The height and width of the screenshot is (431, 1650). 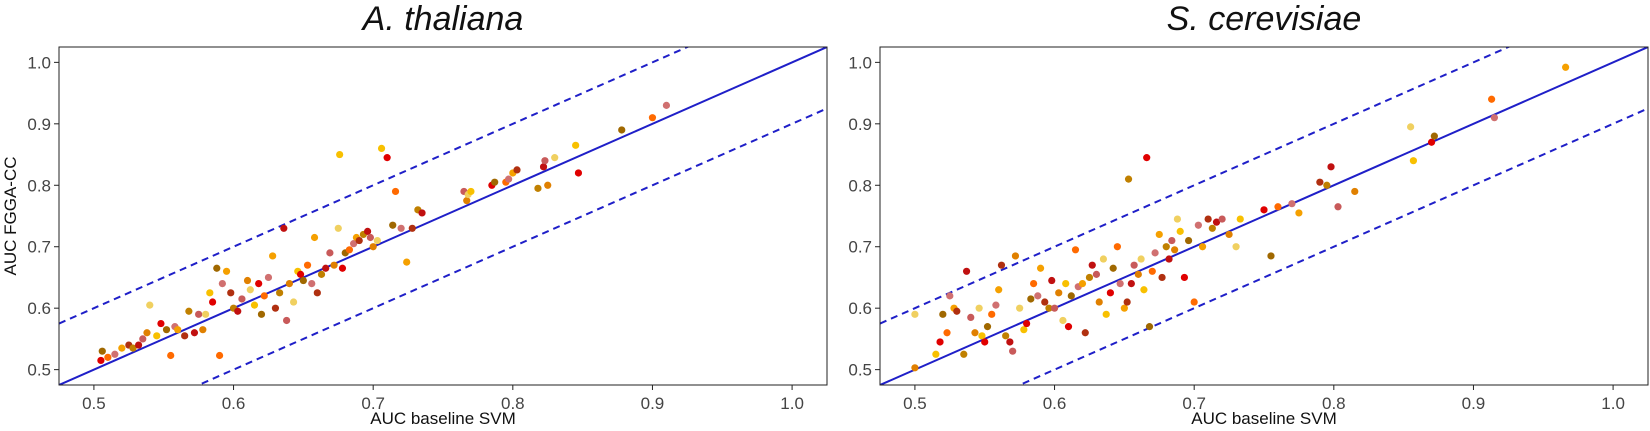 What do you see at coordinates (39, 308) in the screenshot?
I see `y-tick-label: 0.6` at bounding box center [39, 308].